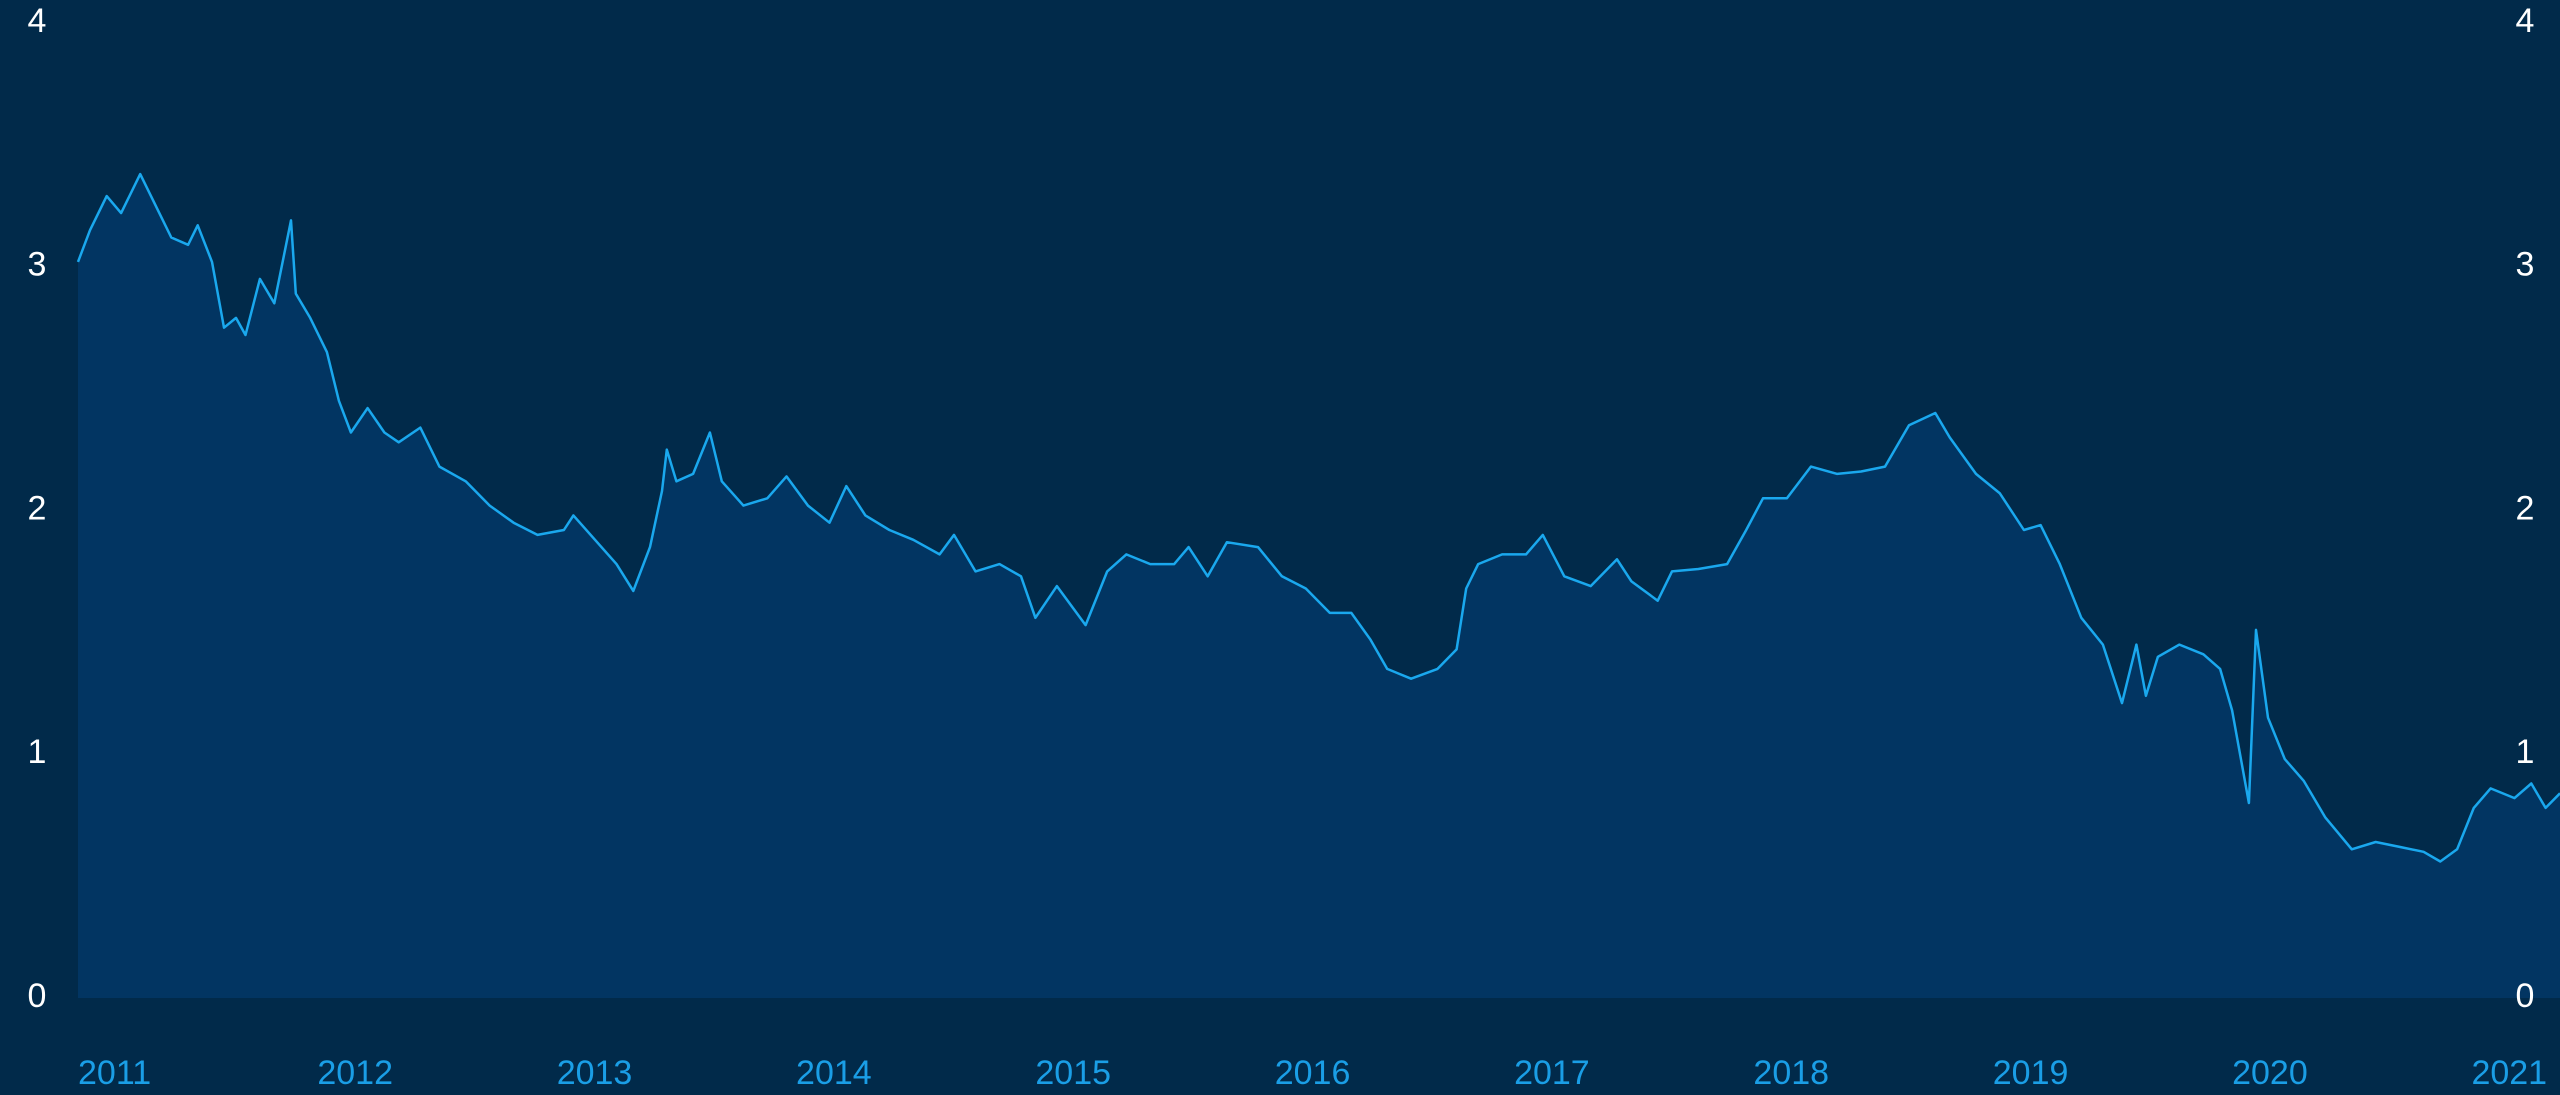 This screenshot has width=2560, height=1095. I want to click on x-tick-label: 2011, so click(114, 1073).